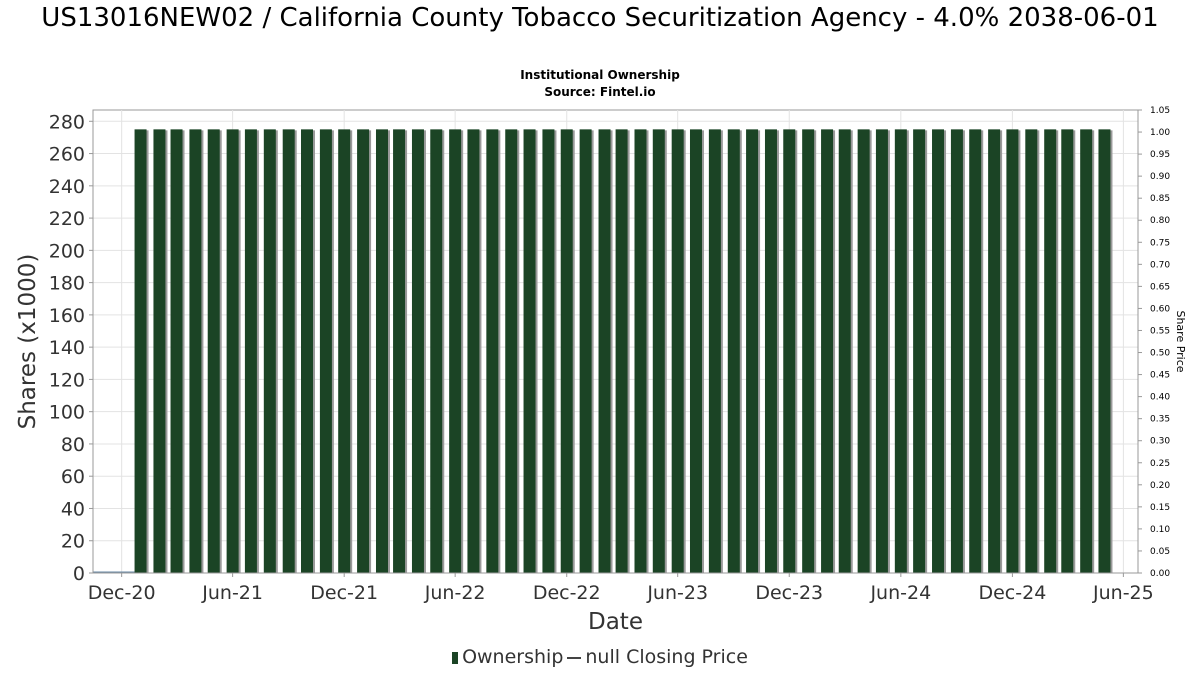 This screenshot has width=1200, height=675. I want to click on y2-tick-label: 0.10, so click(1160, 530).